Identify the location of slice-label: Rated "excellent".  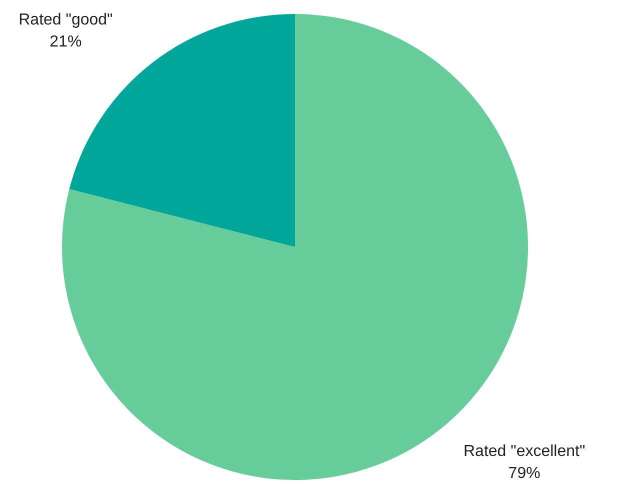
(524, 451).